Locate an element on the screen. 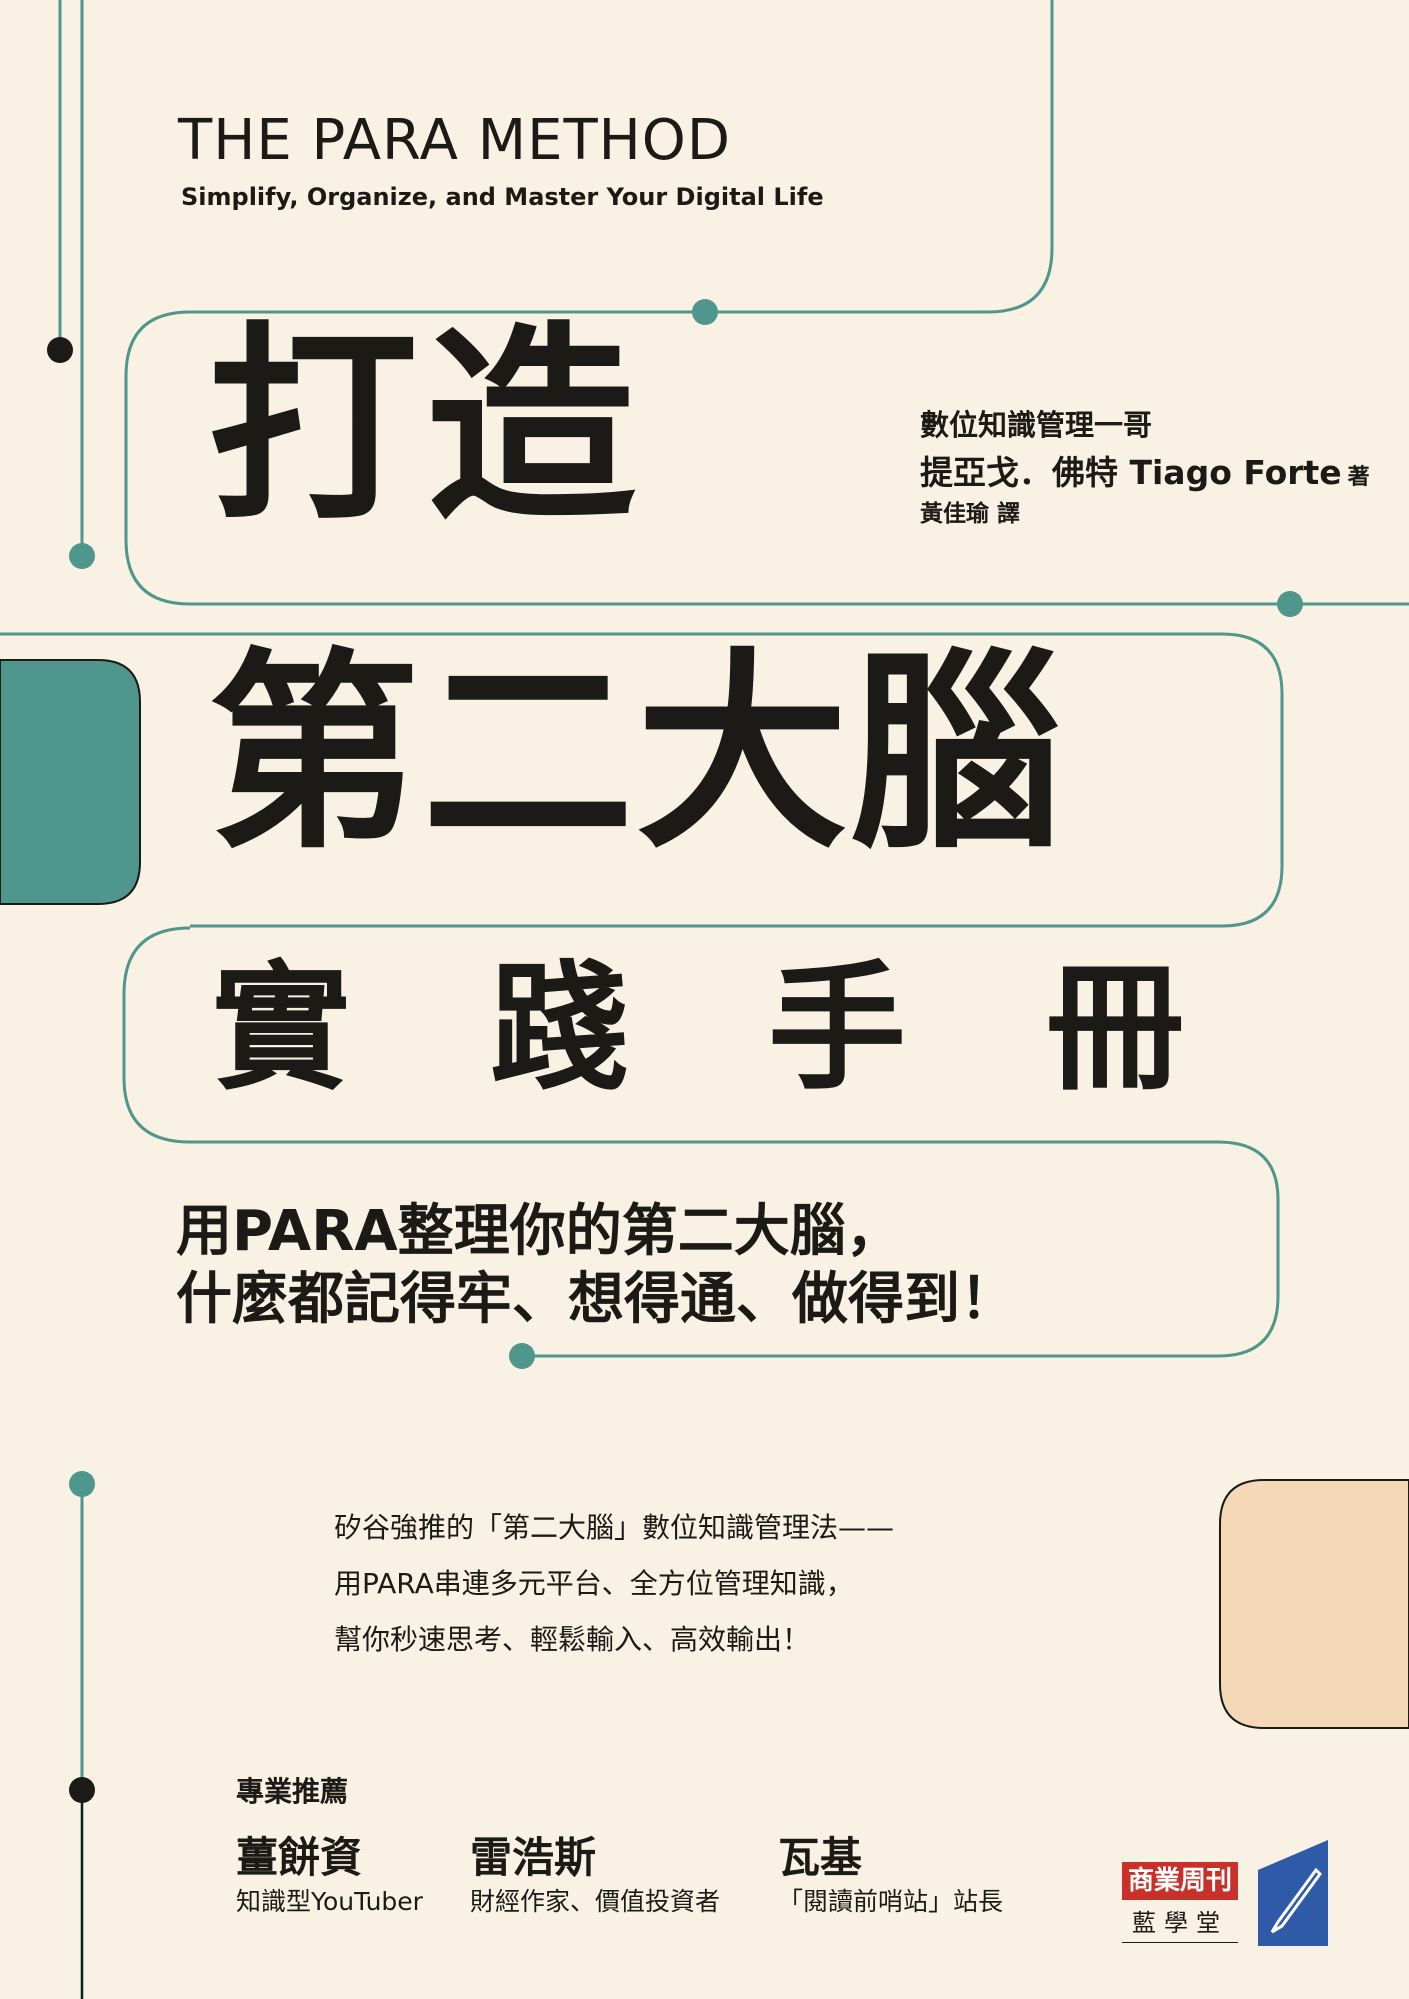  publisher-brand: 商業周刊 is located at coordinates (1180, 1881).